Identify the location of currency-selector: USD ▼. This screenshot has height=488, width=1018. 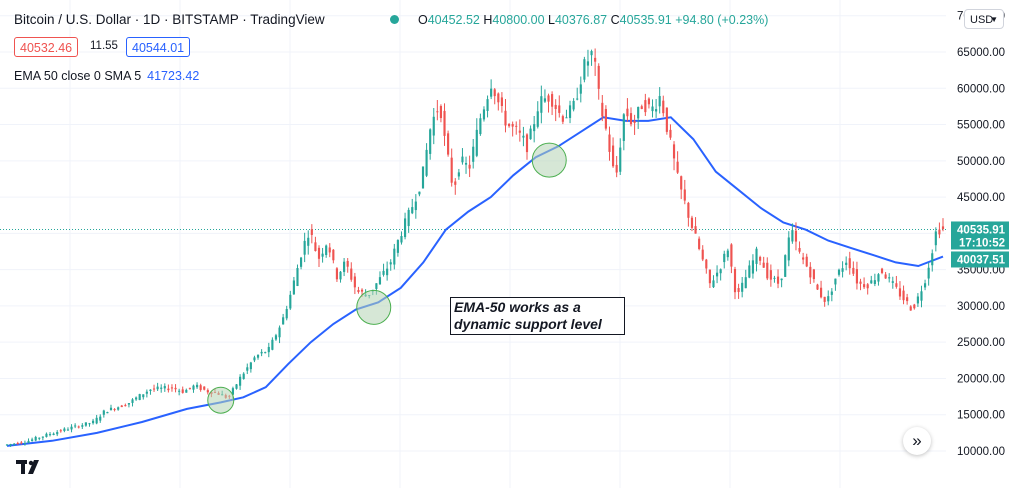
(984, 19).